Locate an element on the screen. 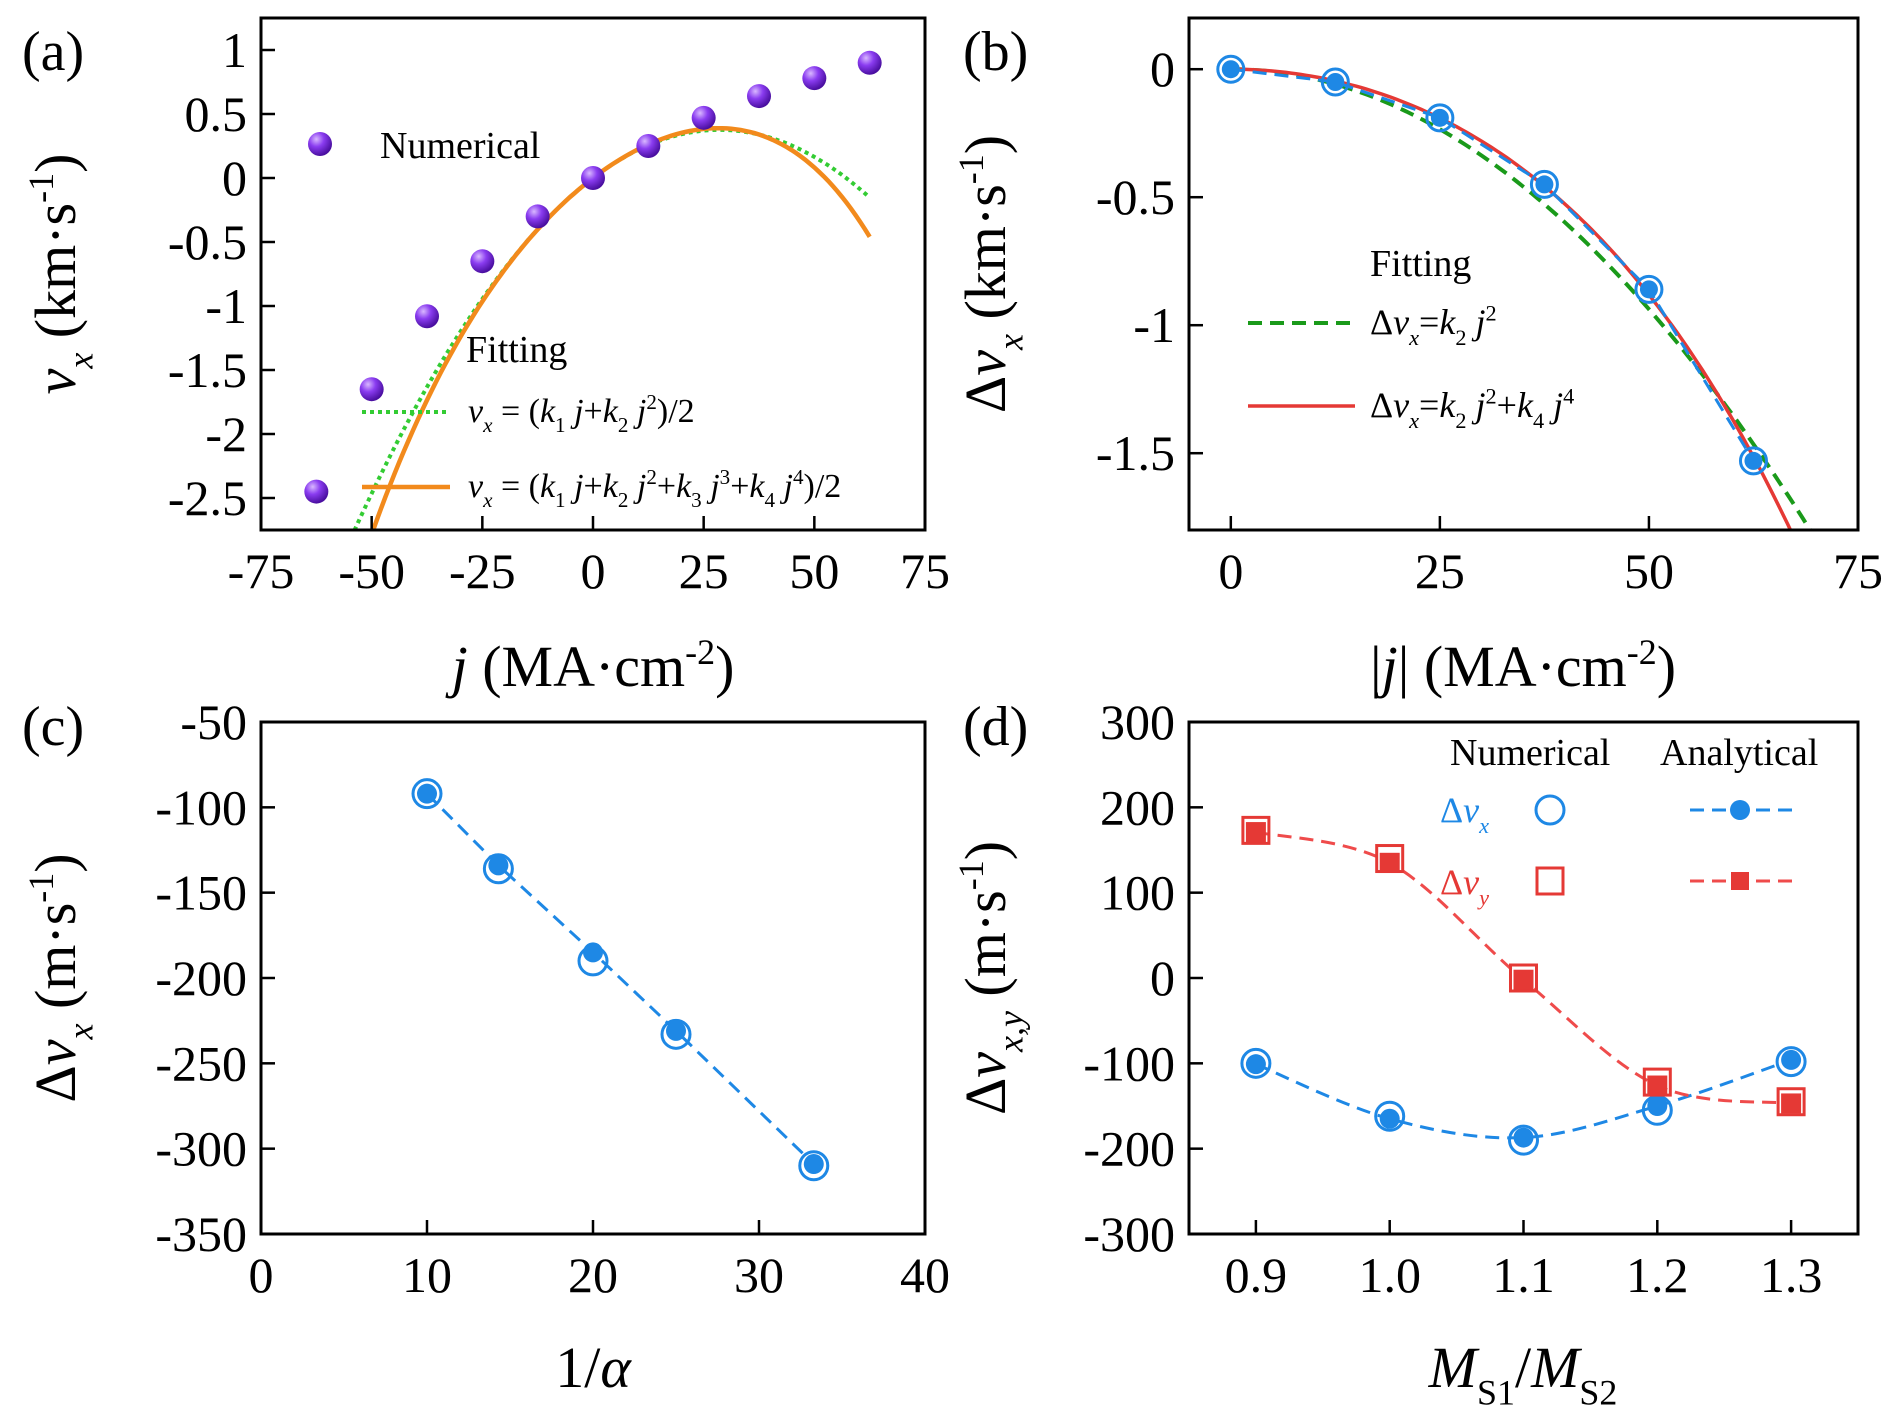 This screenshot has height=1417, width=1890. y-tick-label: -300 is located at coordinates (201, 1149).